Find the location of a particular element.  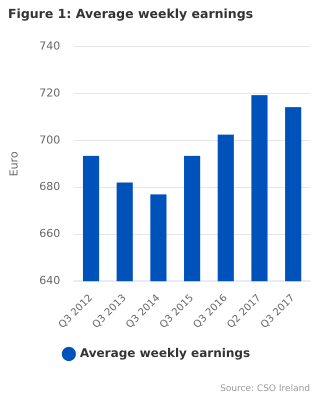

y-tick-label: 640 is located at coordinates (49, 281).